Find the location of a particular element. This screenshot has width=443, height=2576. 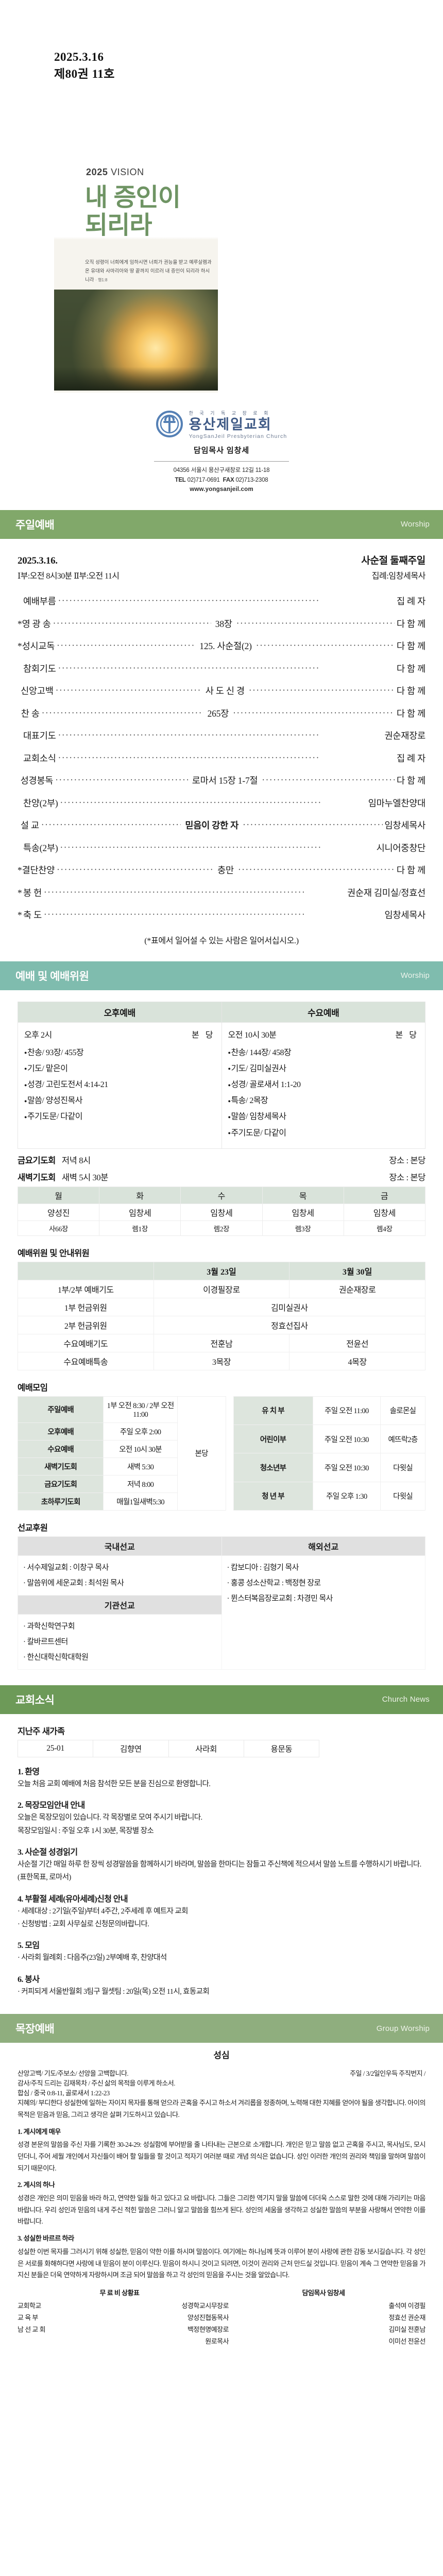

afternoon-service-item: ●주기도문/ 다같이 is located at coordinates (119, 1117).